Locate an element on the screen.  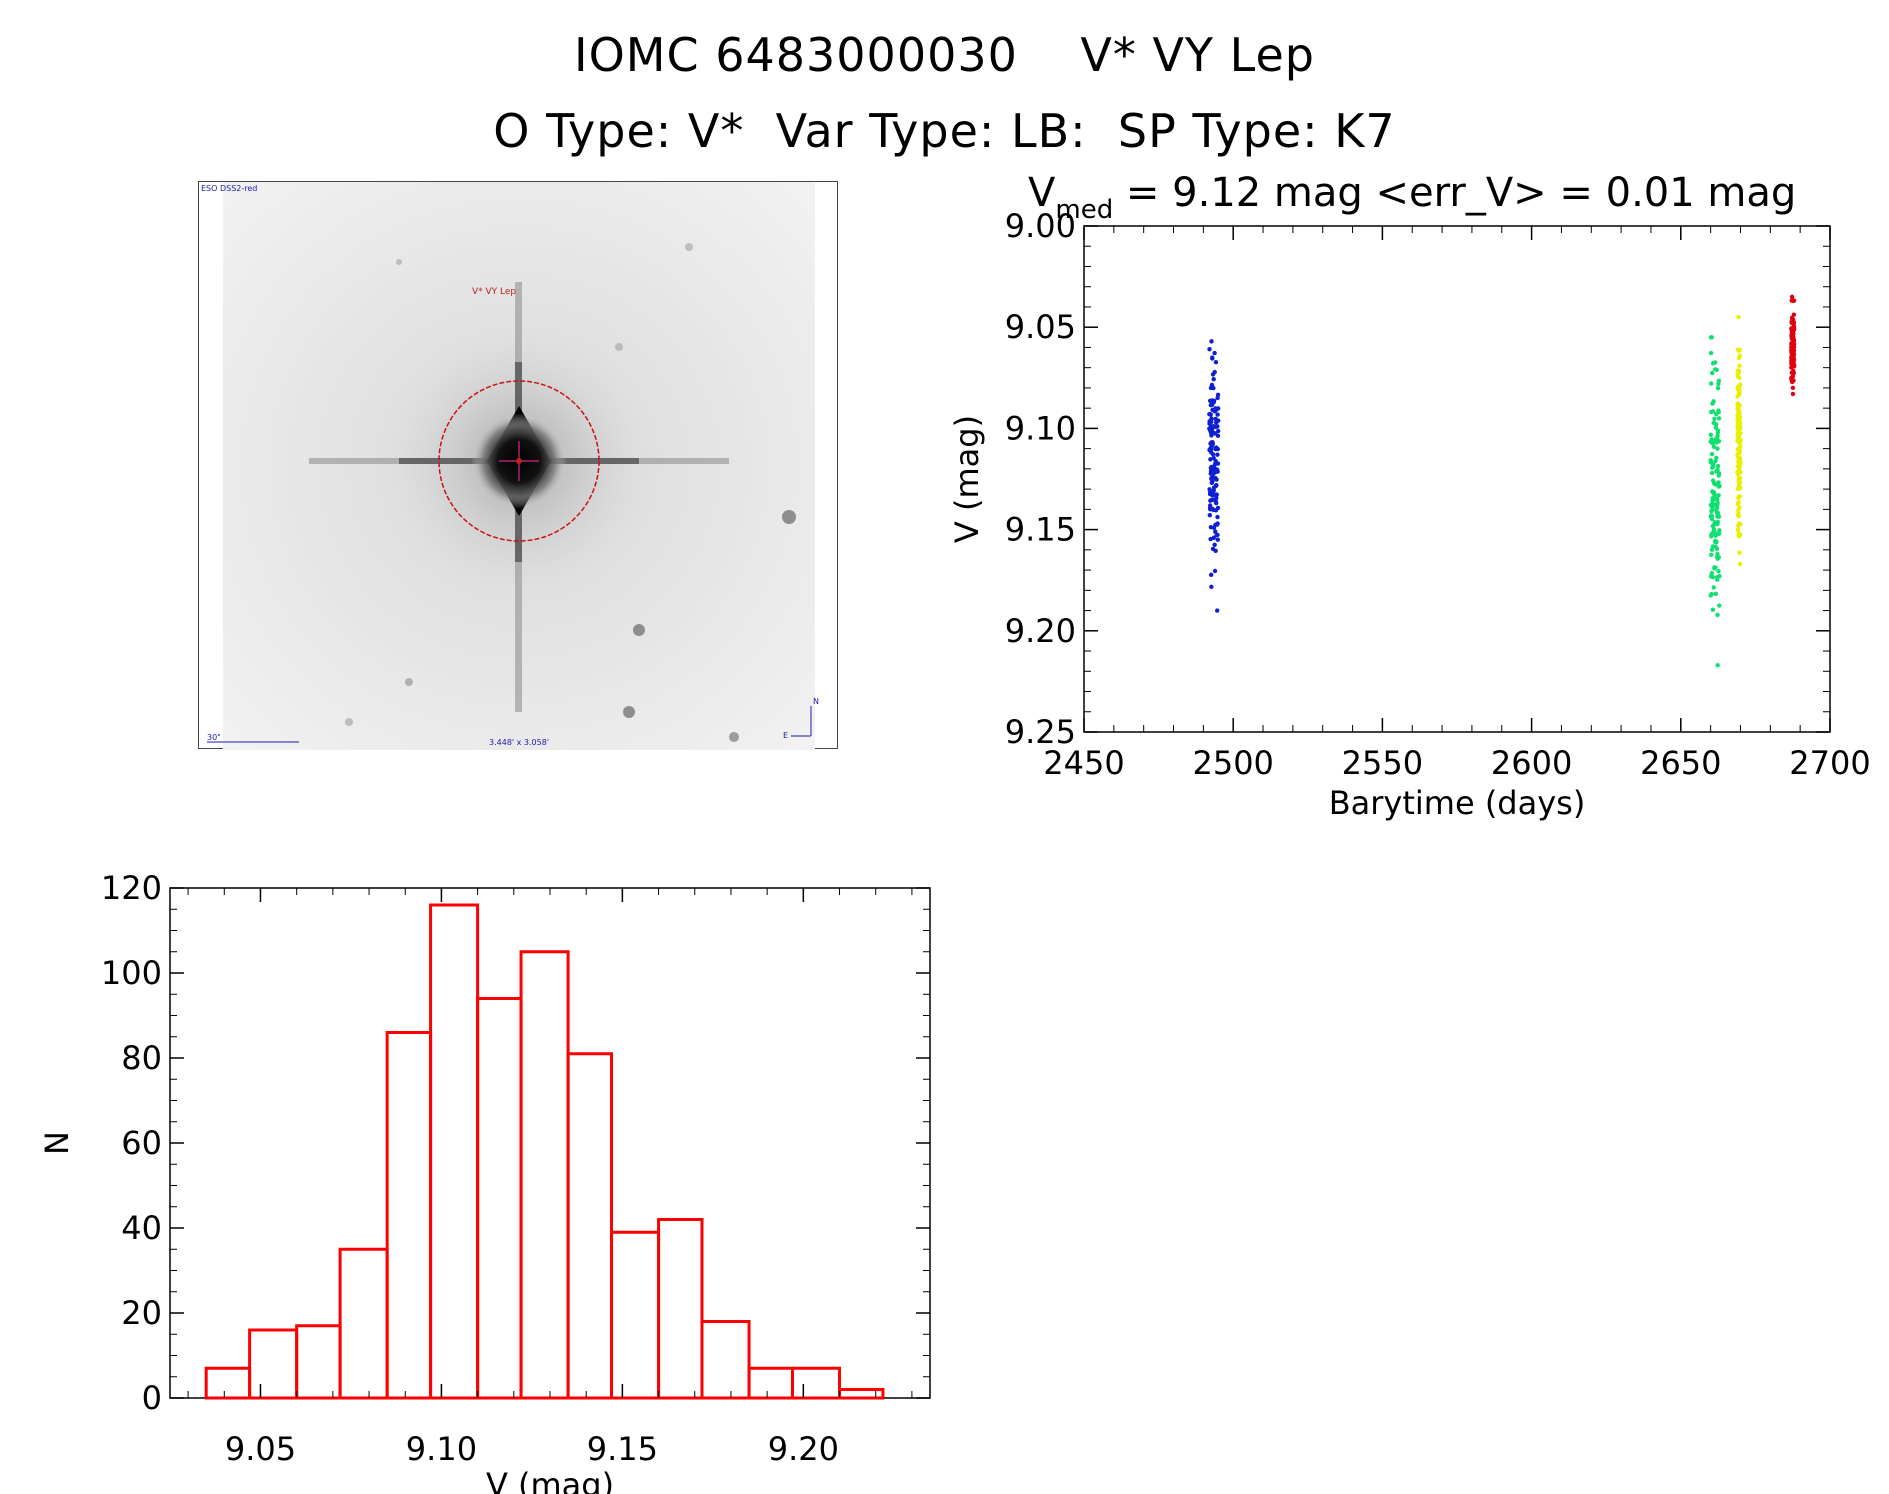
x-tick-label: 2700 is located at coordinates (1829, 763).